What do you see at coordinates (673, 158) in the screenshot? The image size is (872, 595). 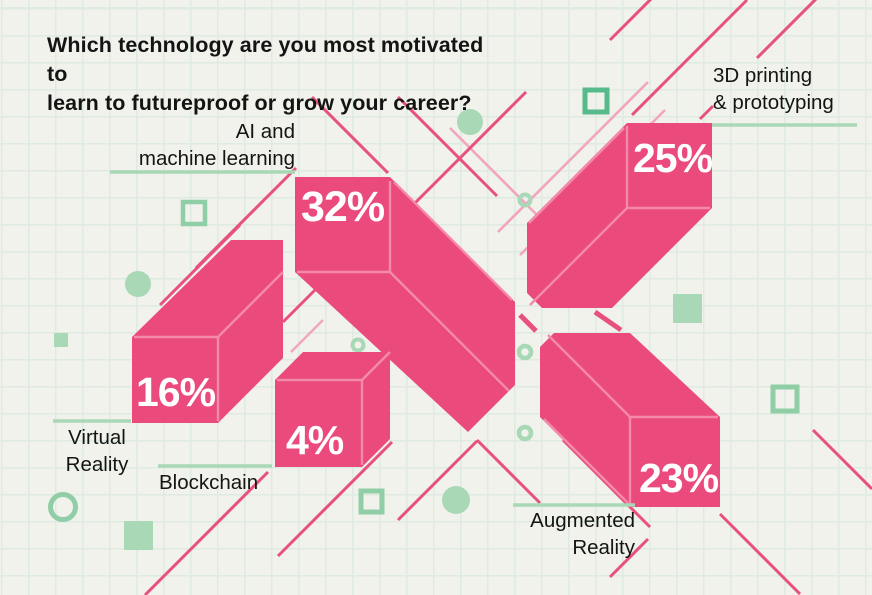 I see `value-label-3d-printing: 25%` at bounding box center [673, 158].